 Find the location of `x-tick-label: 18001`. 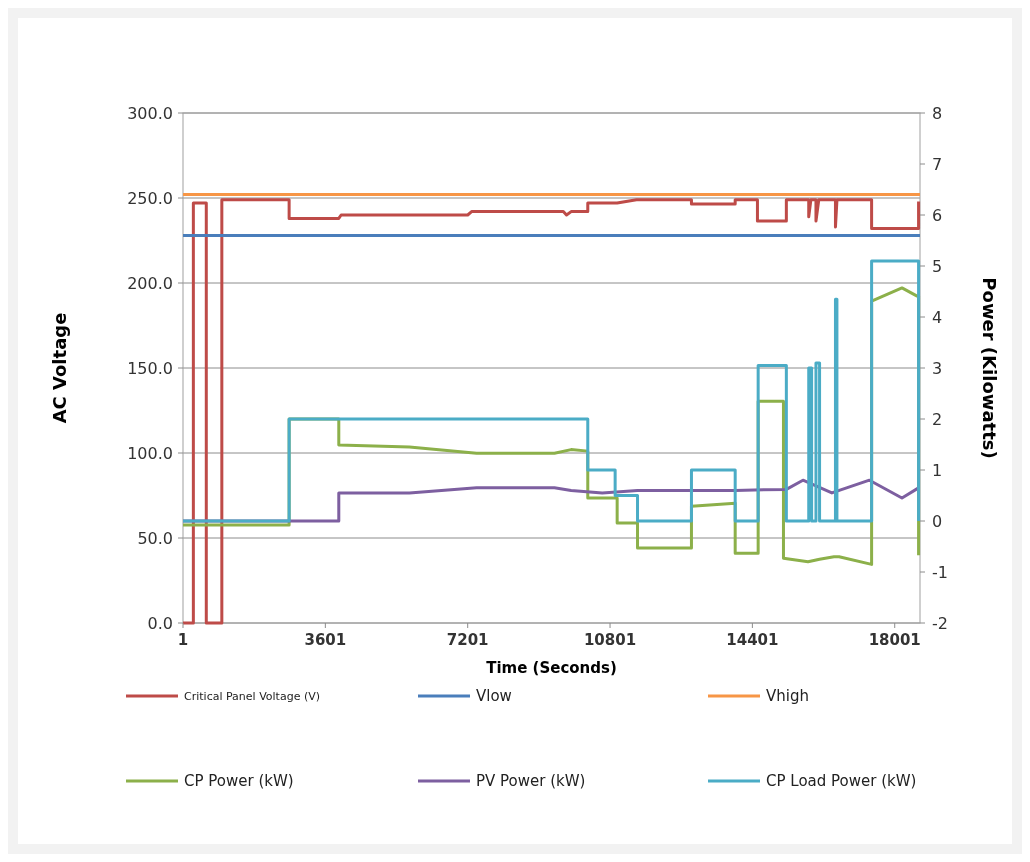

x-tick-label: 18001 is located at coordinates (894, 640).